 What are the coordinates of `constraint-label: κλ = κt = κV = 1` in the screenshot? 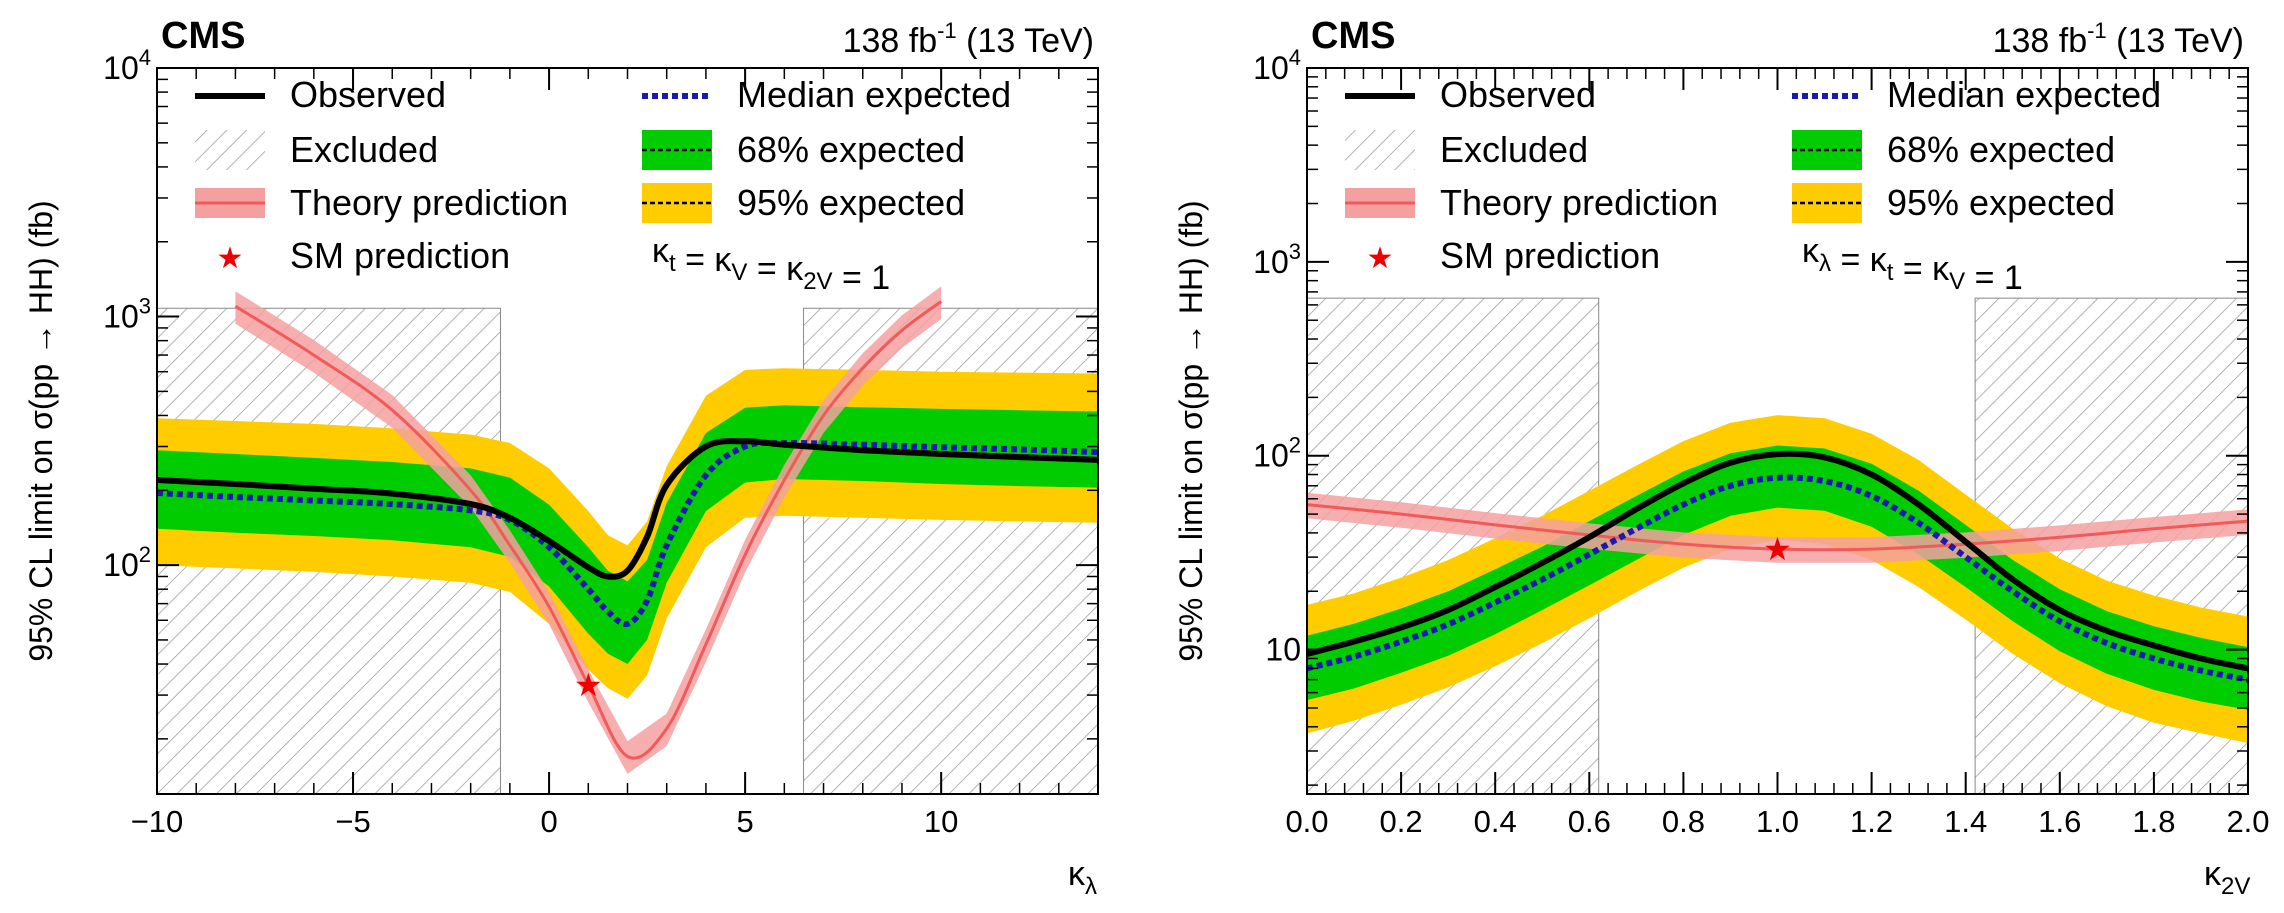 It's located at (1912, 264).